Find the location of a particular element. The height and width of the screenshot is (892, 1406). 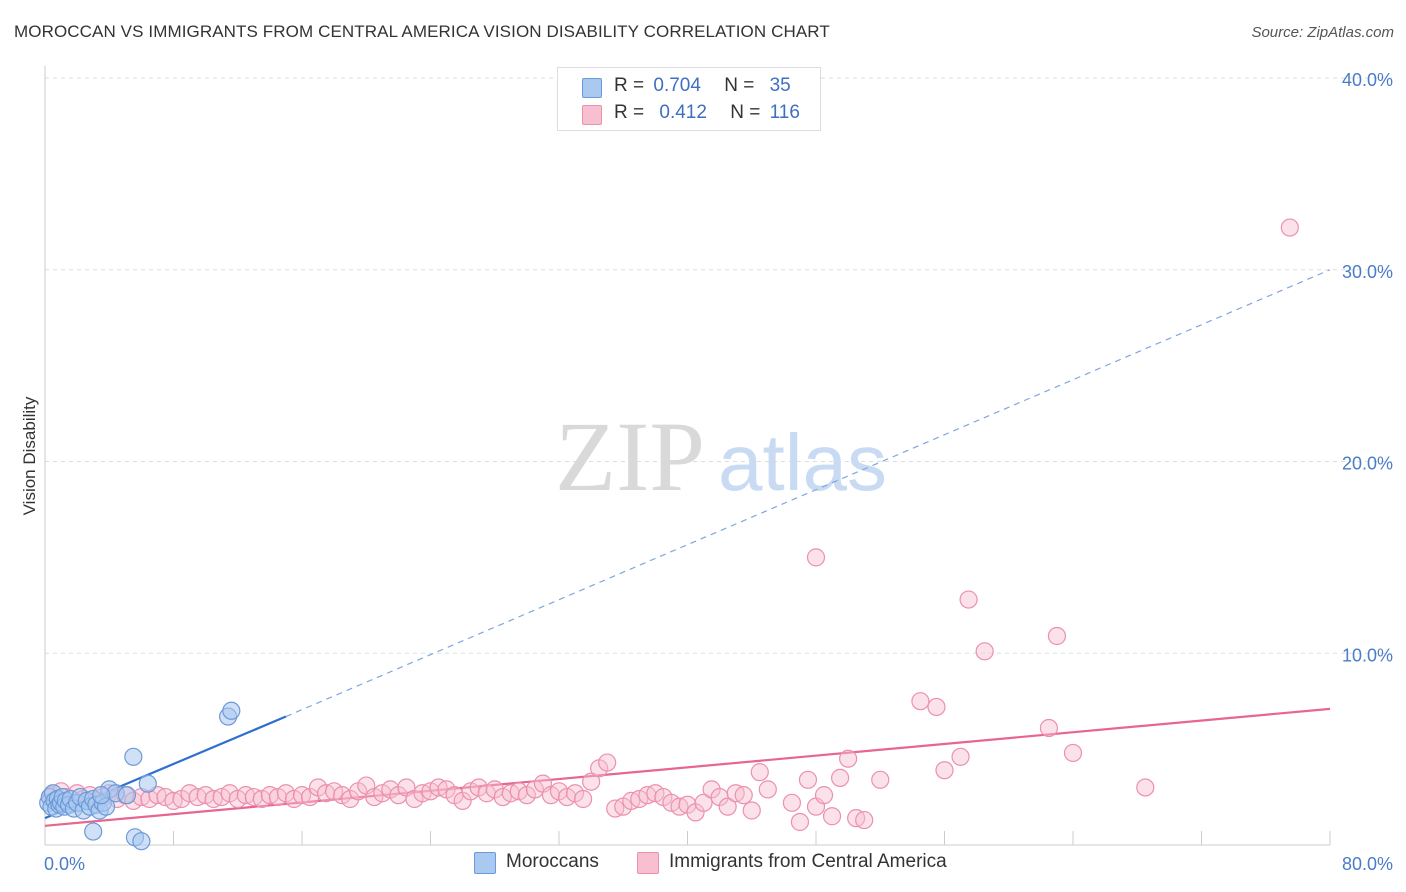

watermark-zip: ZIP is located at coordinates (630, 456).